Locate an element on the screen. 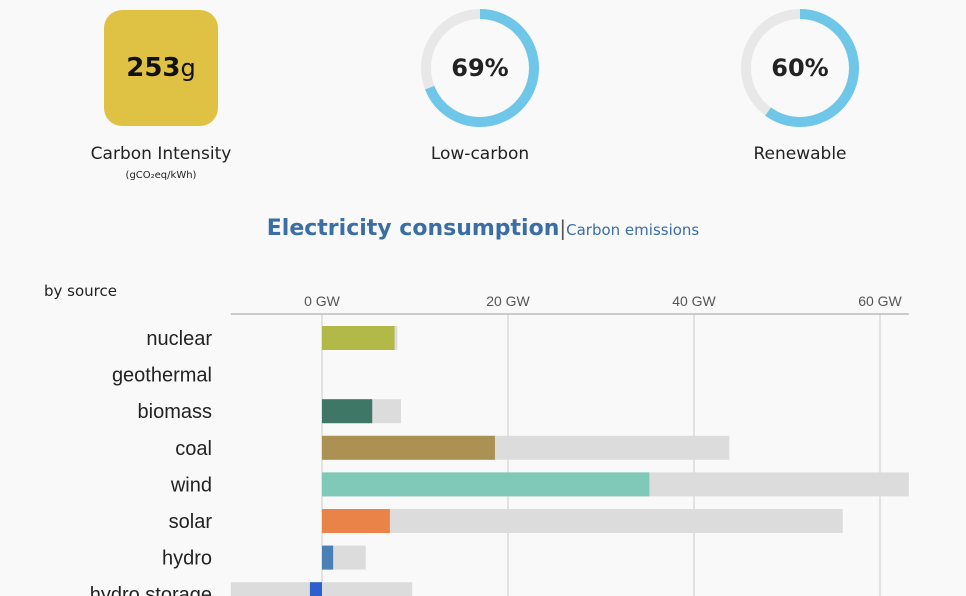 The height and width of the screenshot is (596, 966). category-label: geothermal is located at coordinates (162, 376).